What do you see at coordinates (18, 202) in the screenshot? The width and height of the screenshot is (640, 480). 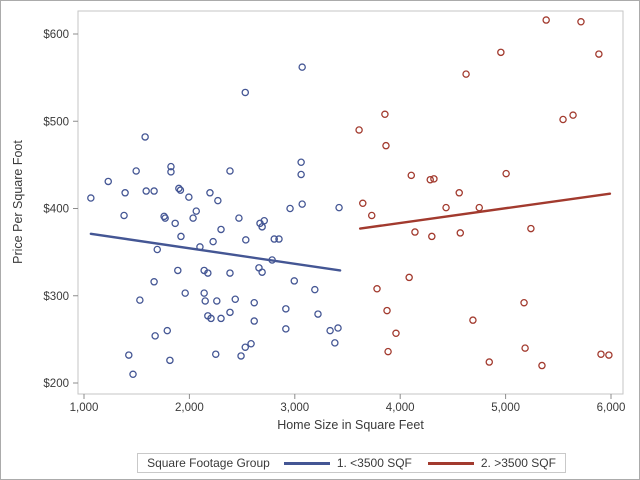 I see `y-axis-title: Price Per Square Foot` at bounding box center [18, 202].